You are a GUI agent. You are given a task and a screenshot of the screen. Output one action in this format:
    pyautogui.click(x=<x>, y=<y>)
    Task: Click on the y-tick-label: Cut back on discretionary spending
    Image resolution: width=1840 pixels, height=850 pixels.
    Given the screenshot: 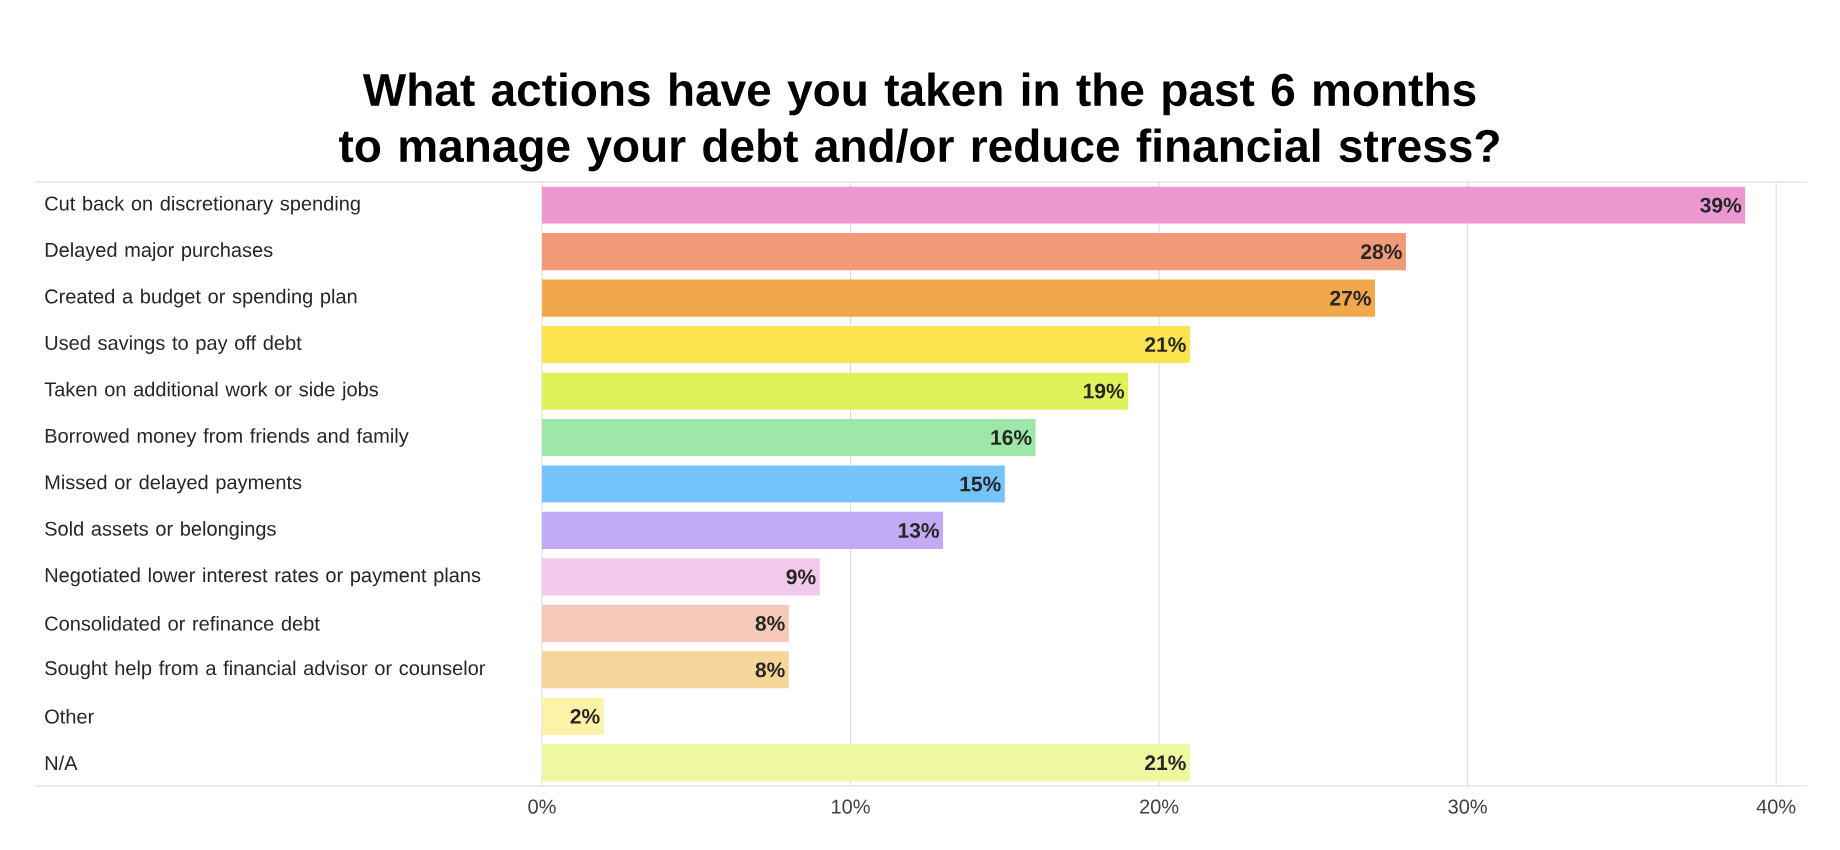 What is the action you would take?
    pyautogui.click(x=202, y=205)
    